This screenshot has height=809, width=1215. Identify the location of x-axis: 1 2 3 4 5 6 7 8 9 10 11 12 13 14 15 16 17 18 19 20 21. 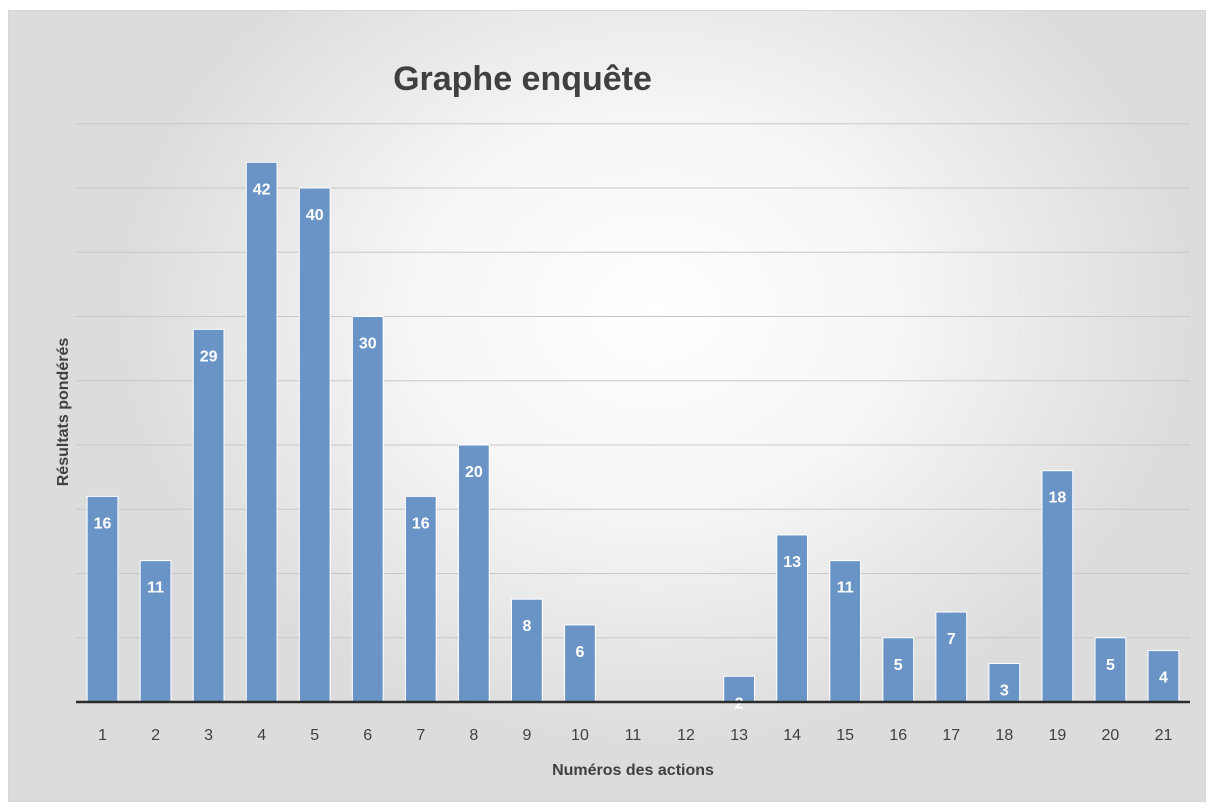
(633, 722).